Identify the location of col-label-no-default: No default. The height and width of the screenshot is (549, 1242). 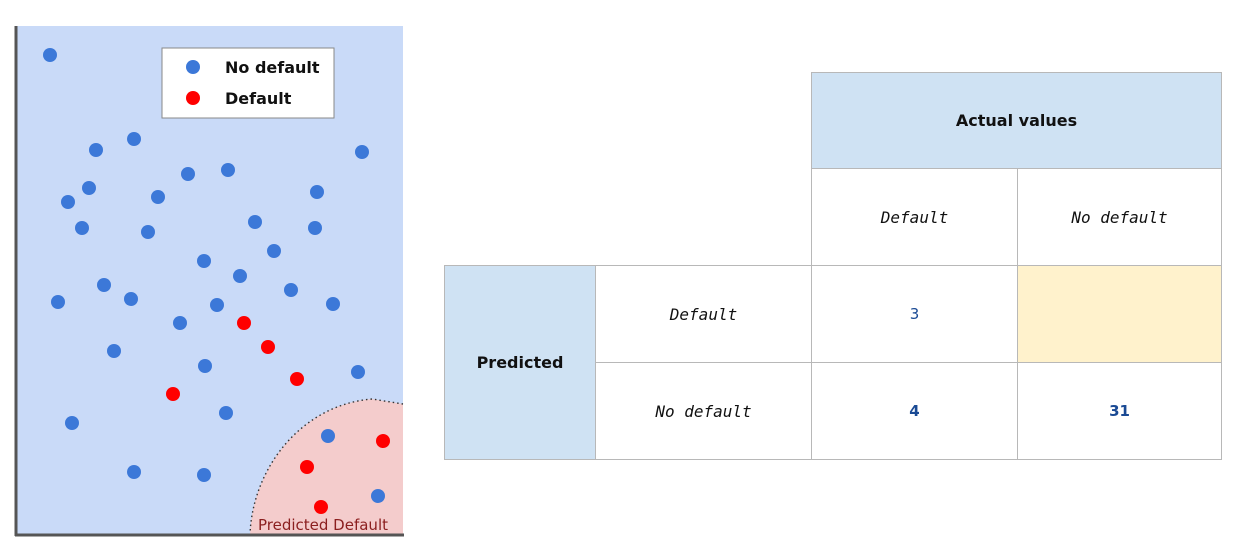
(1119, 217).